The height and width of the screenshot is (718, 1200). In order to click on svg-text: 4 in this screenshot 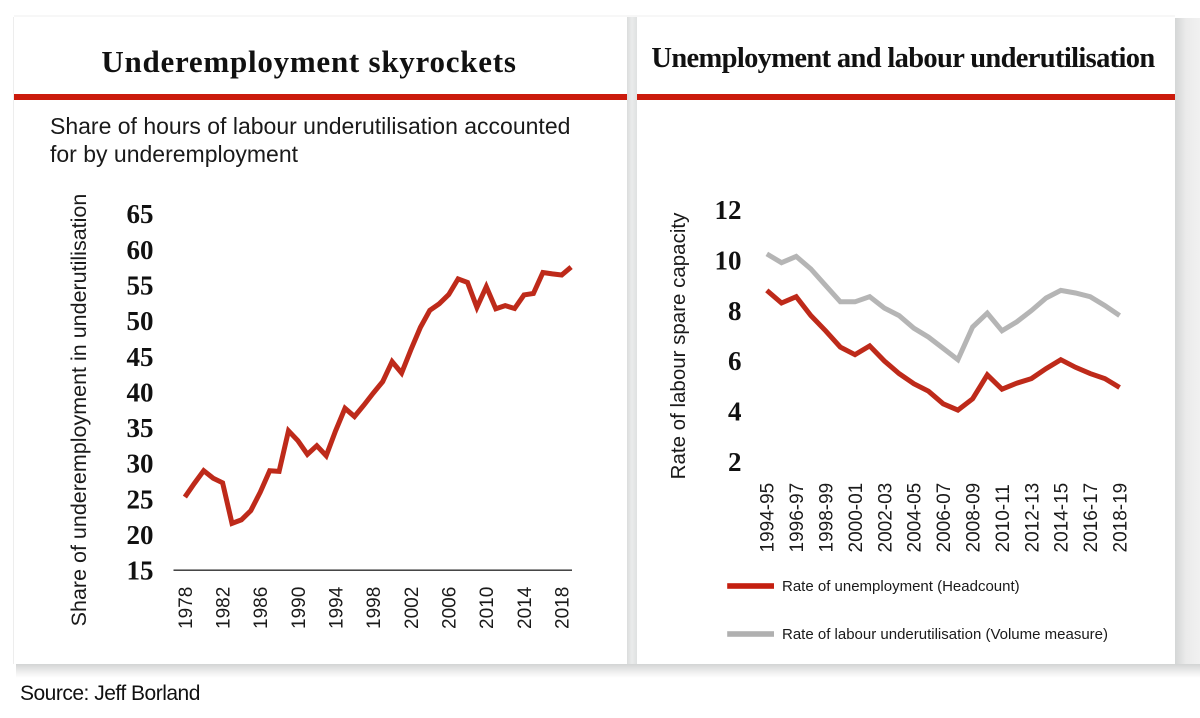, I will do `click(735, 412)`.